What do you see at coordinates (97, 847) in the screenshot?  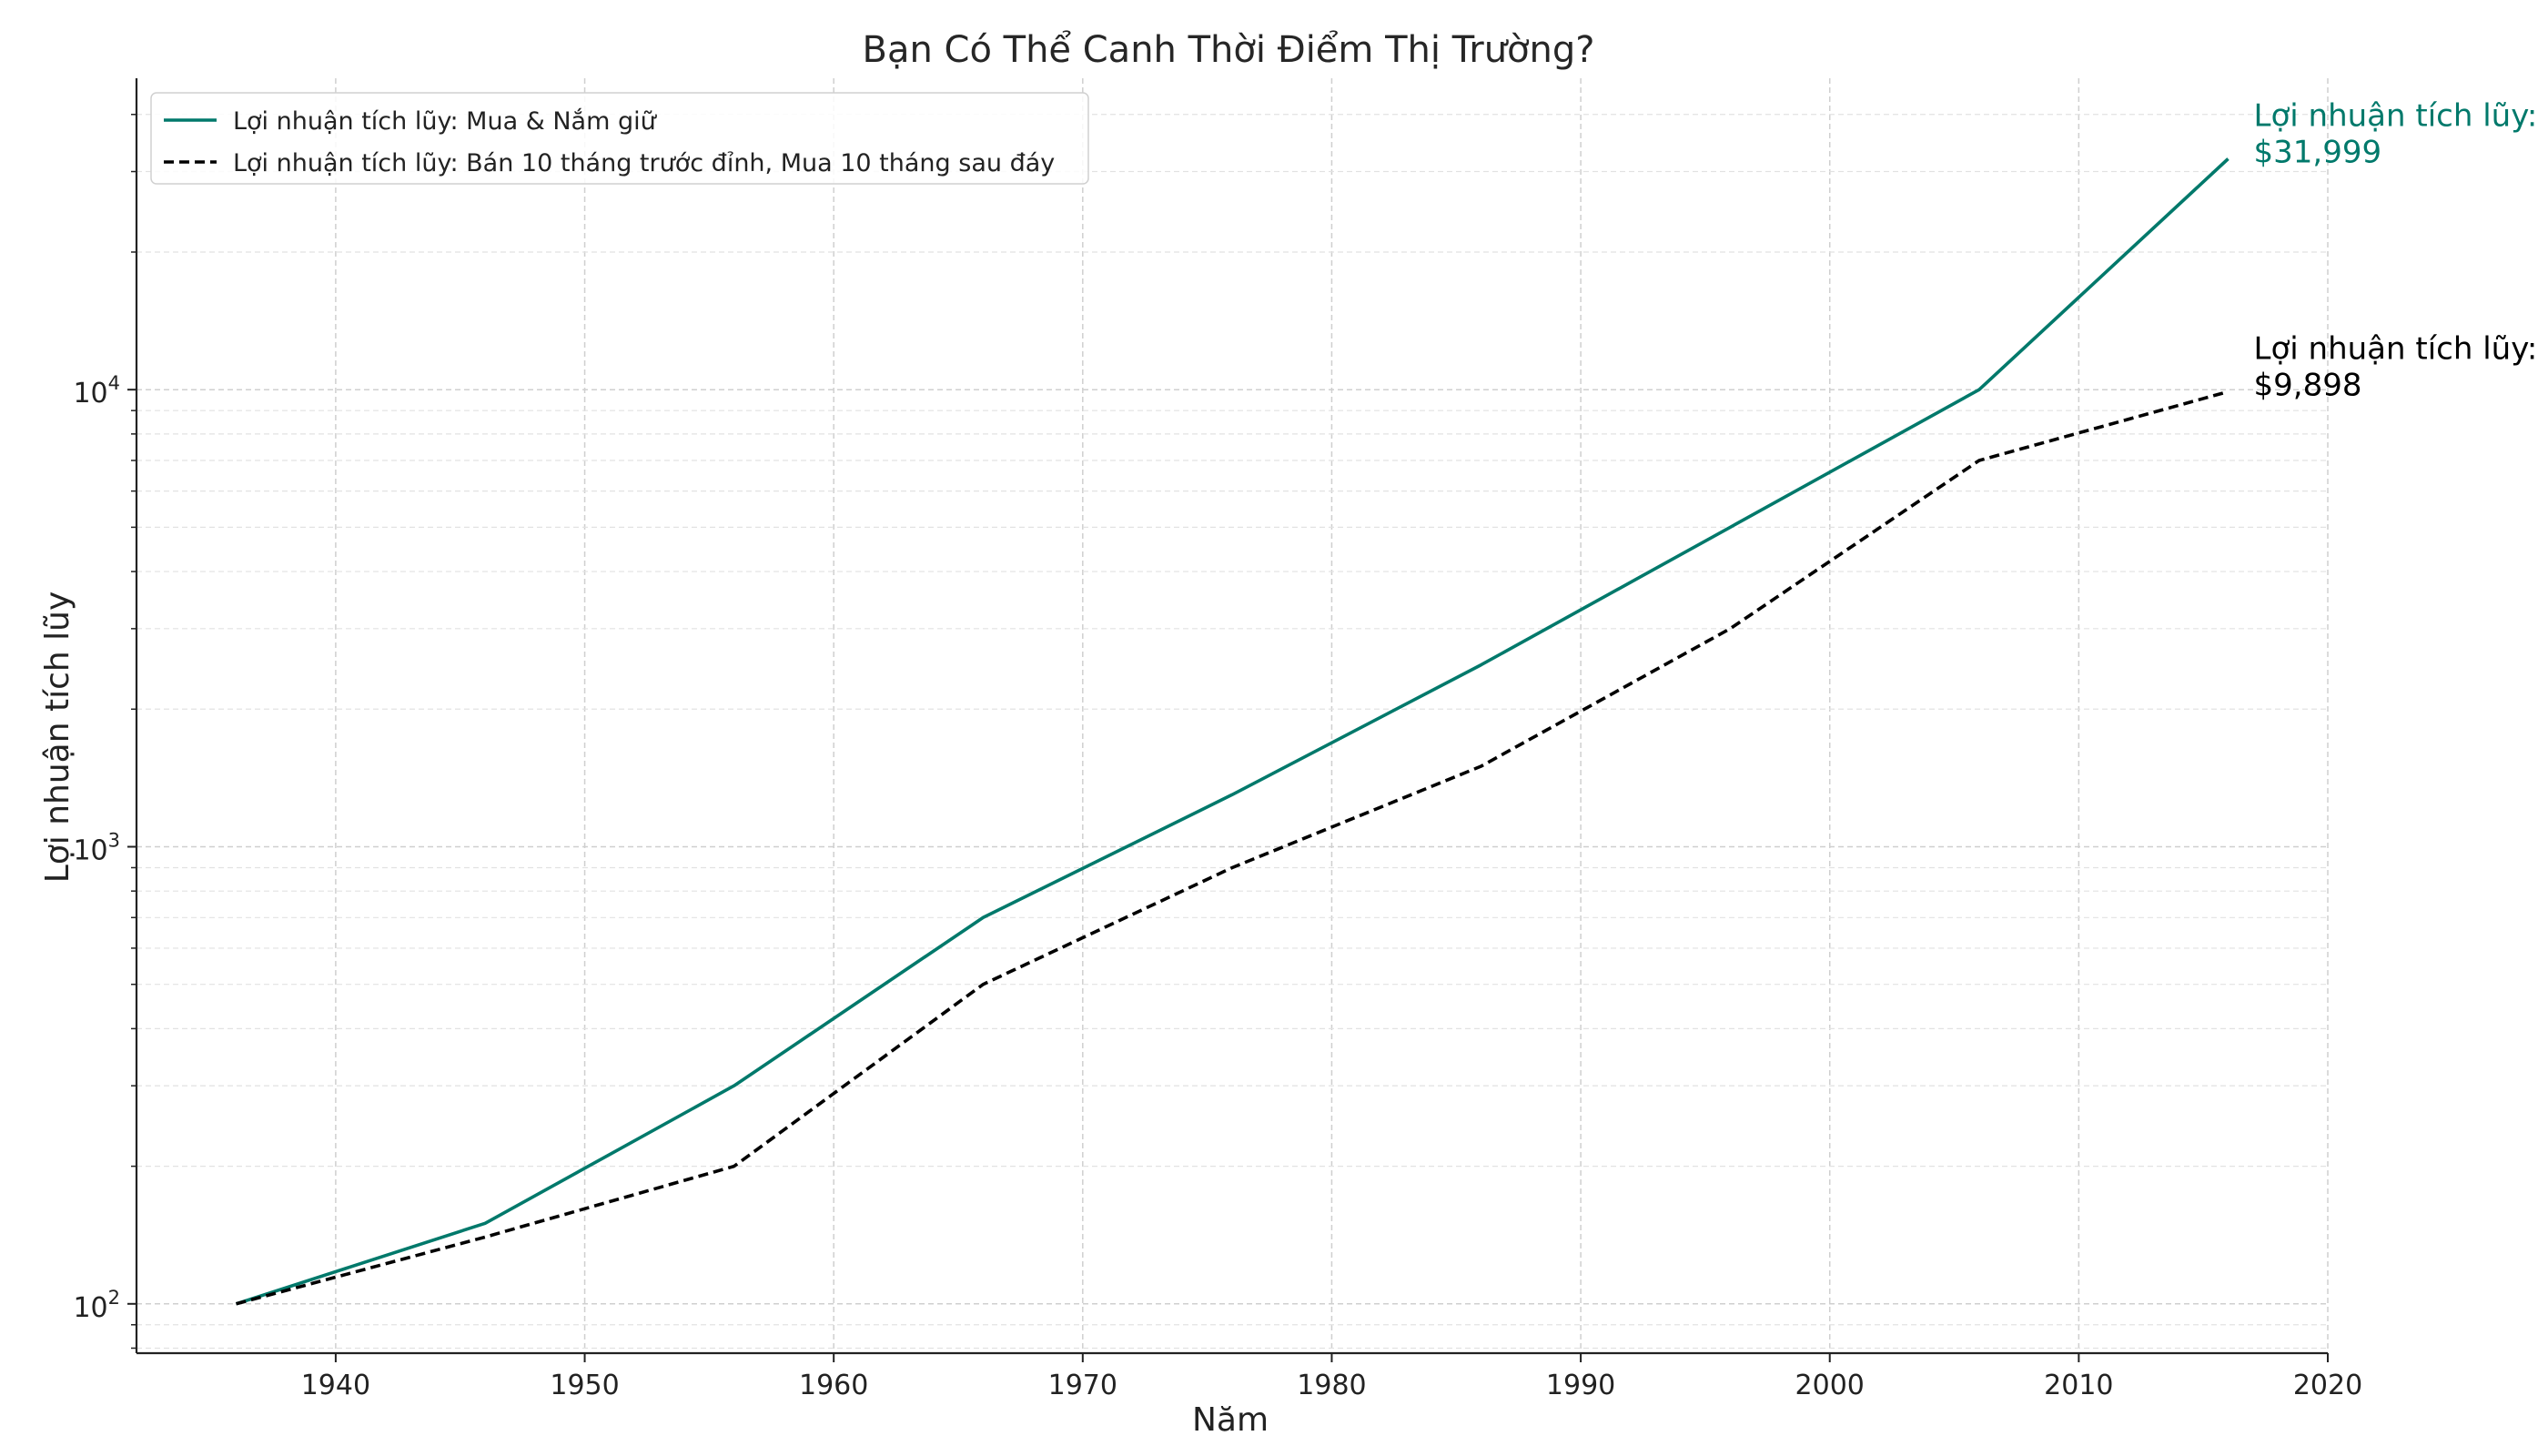 I see `y-tick-label: 10³` at bounding box center [97, 847].